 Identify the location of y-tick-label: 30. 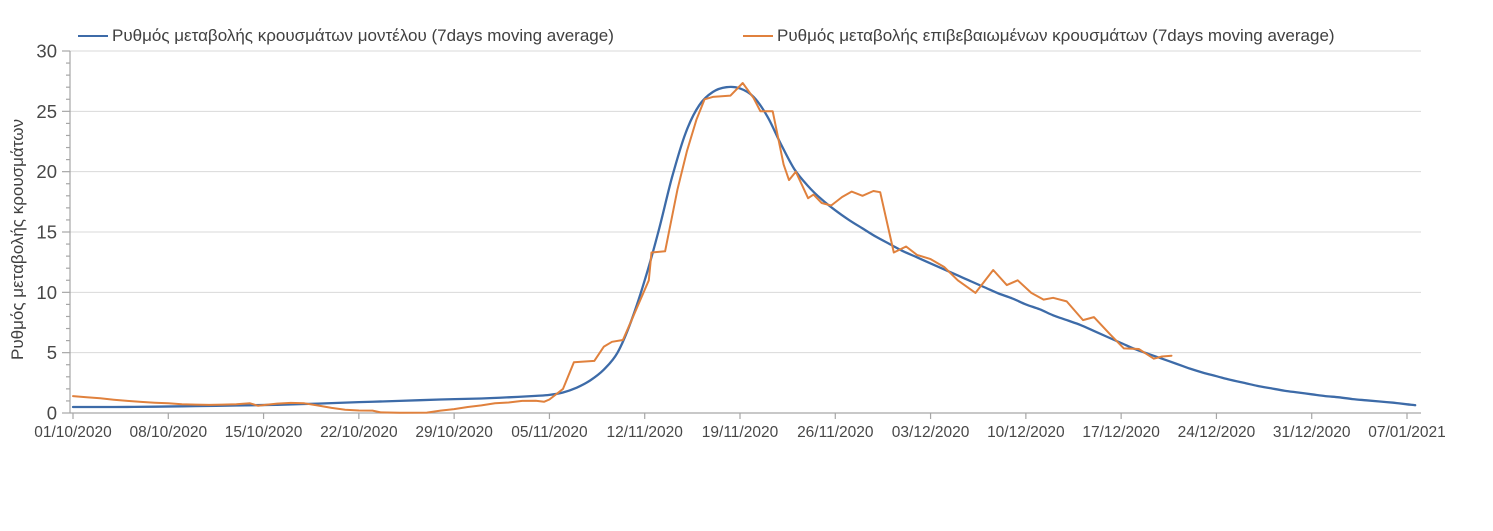
(46, 51).